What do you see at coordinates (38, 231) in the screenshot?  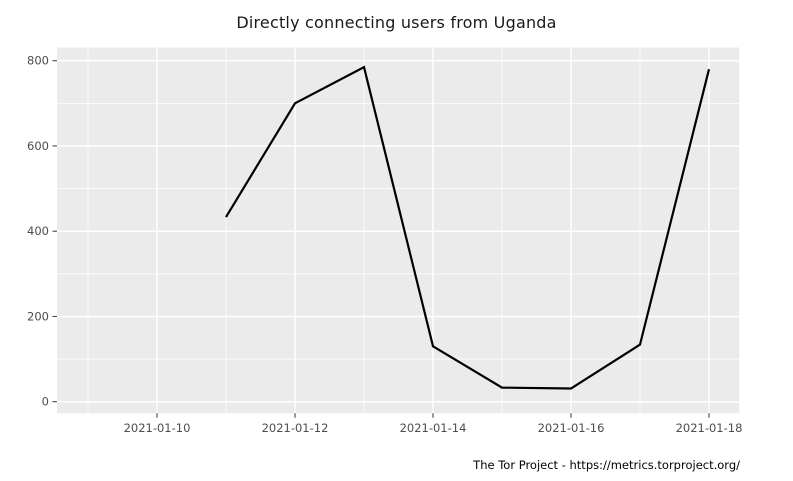 I see `y-axis-tick-label: 400` at bounding box center [38, 231].